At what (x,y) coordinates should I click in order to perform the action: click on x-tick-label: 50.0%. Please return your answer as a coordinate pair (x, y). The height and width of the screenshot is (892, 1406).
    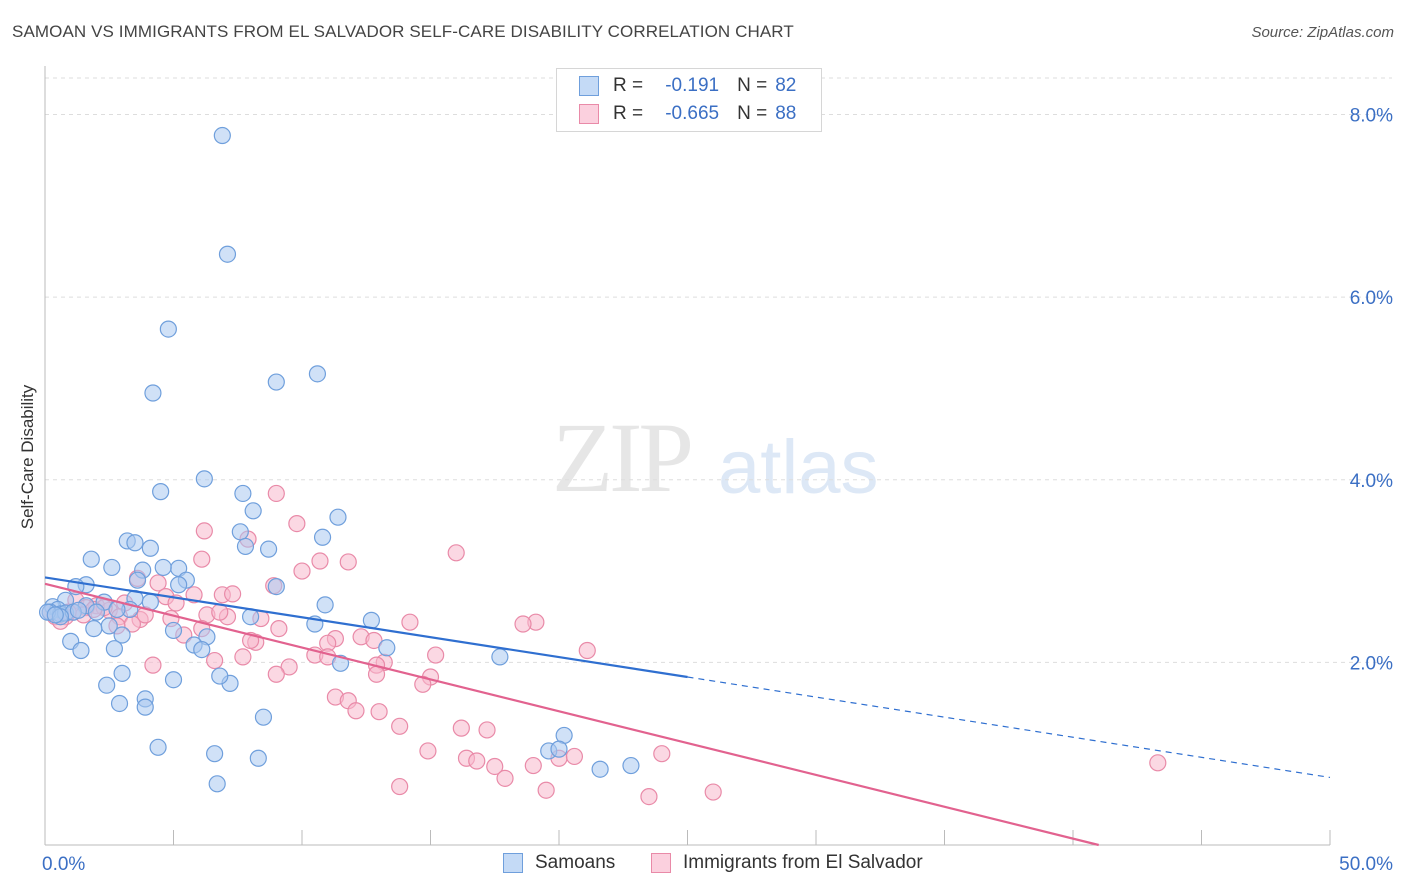
    Looking at the image, I should click on (1366, 864).